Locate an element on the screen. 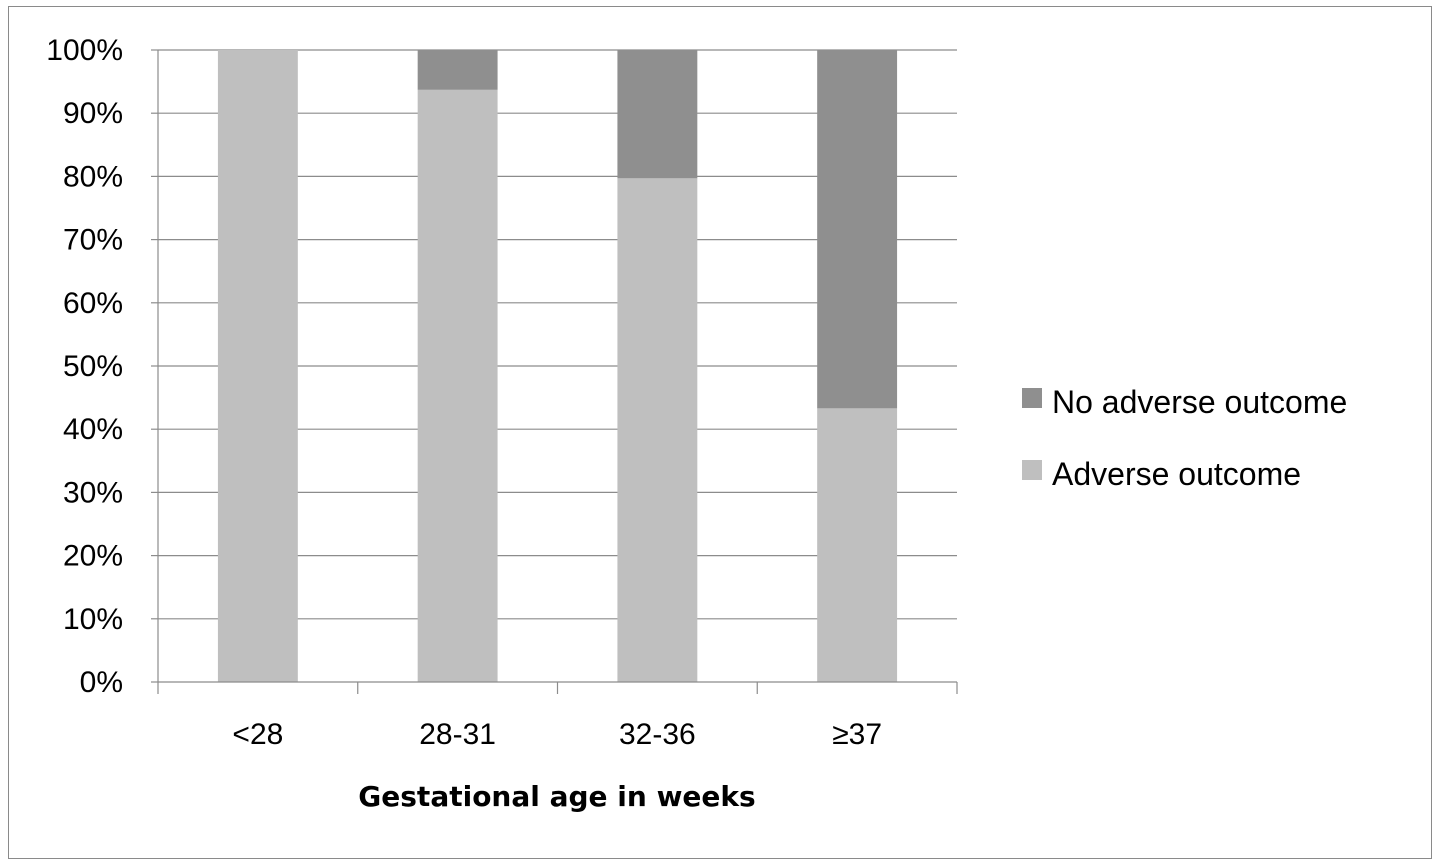 This screenshot has width=1439, height=865. x-tick-label: 32-36 is located at coordinates (657, 734).